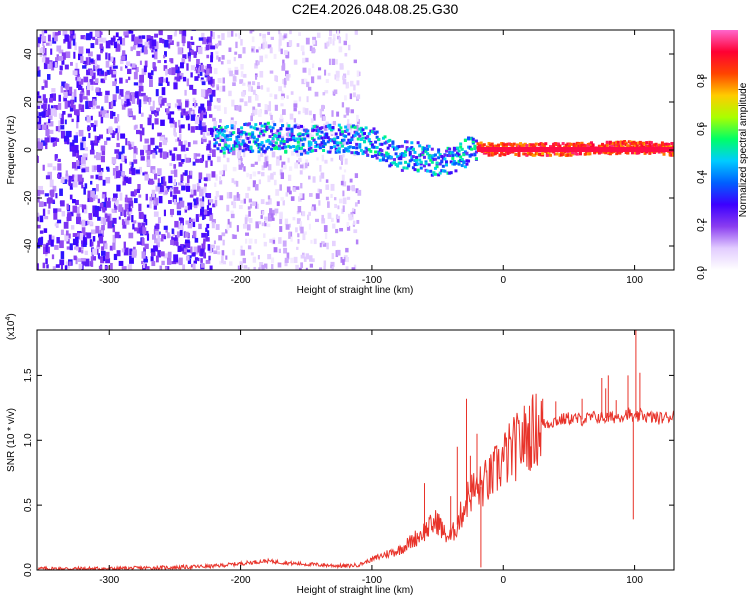 This screenshot has width=750, height=600. I want to click on x-tick-label: -300, so click(109, 580).